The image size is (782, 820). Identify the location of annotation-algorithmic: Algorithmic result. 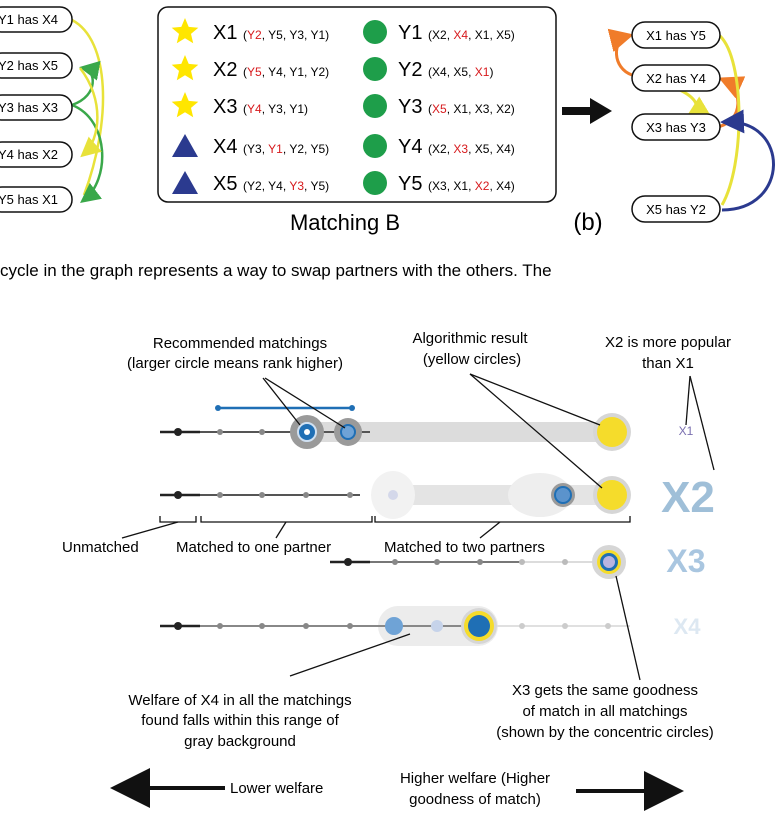
(470, 338).